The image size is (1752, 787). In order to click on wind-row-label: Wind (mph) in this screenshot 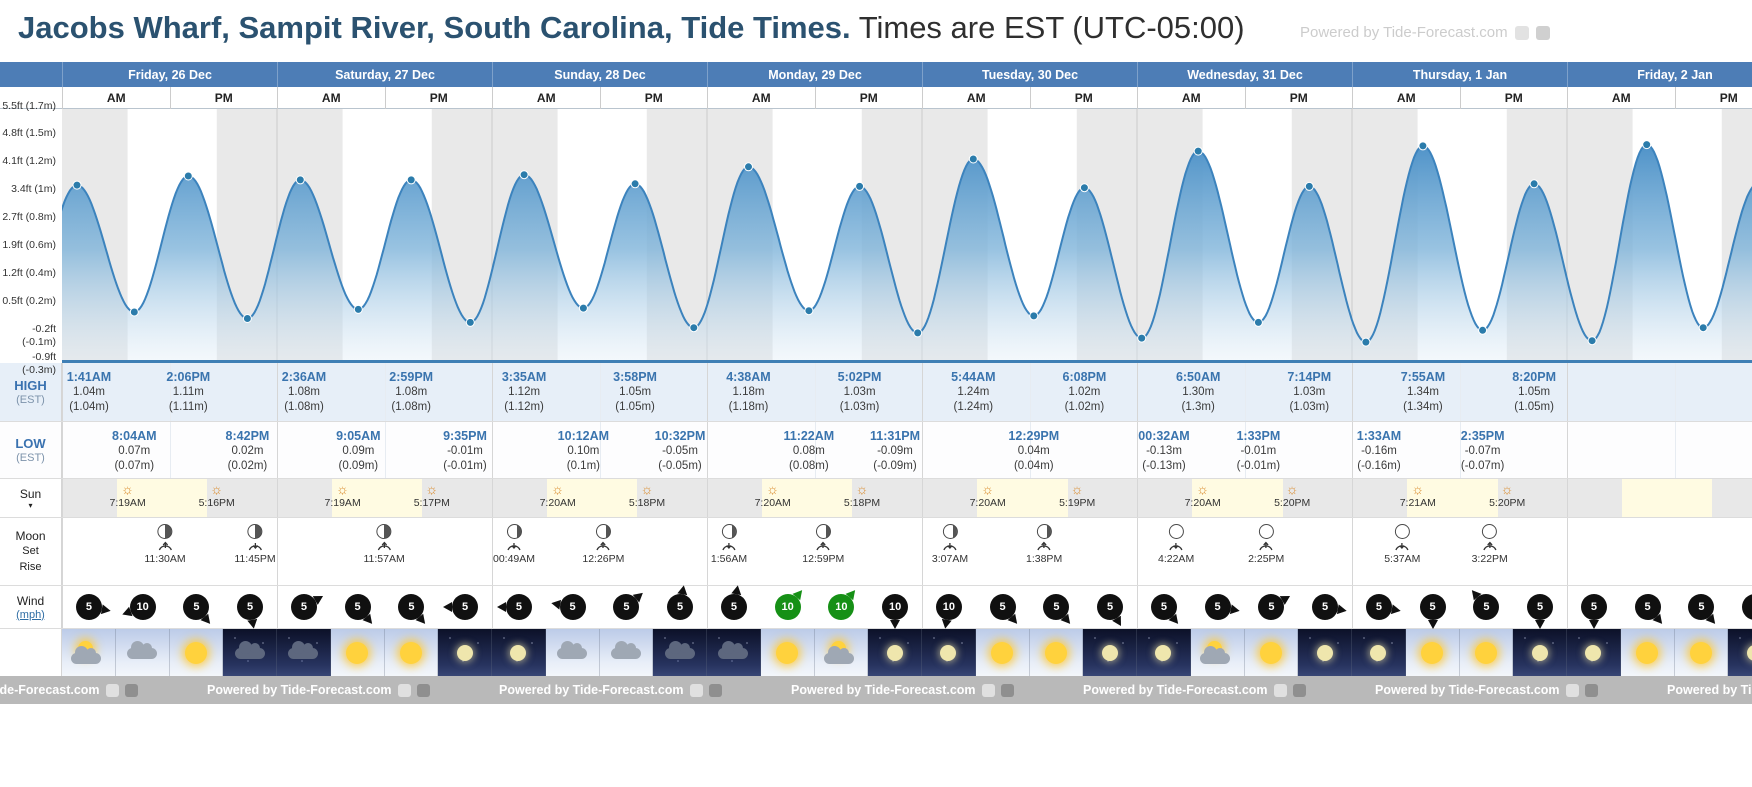, I will do `click(31, 607)`.